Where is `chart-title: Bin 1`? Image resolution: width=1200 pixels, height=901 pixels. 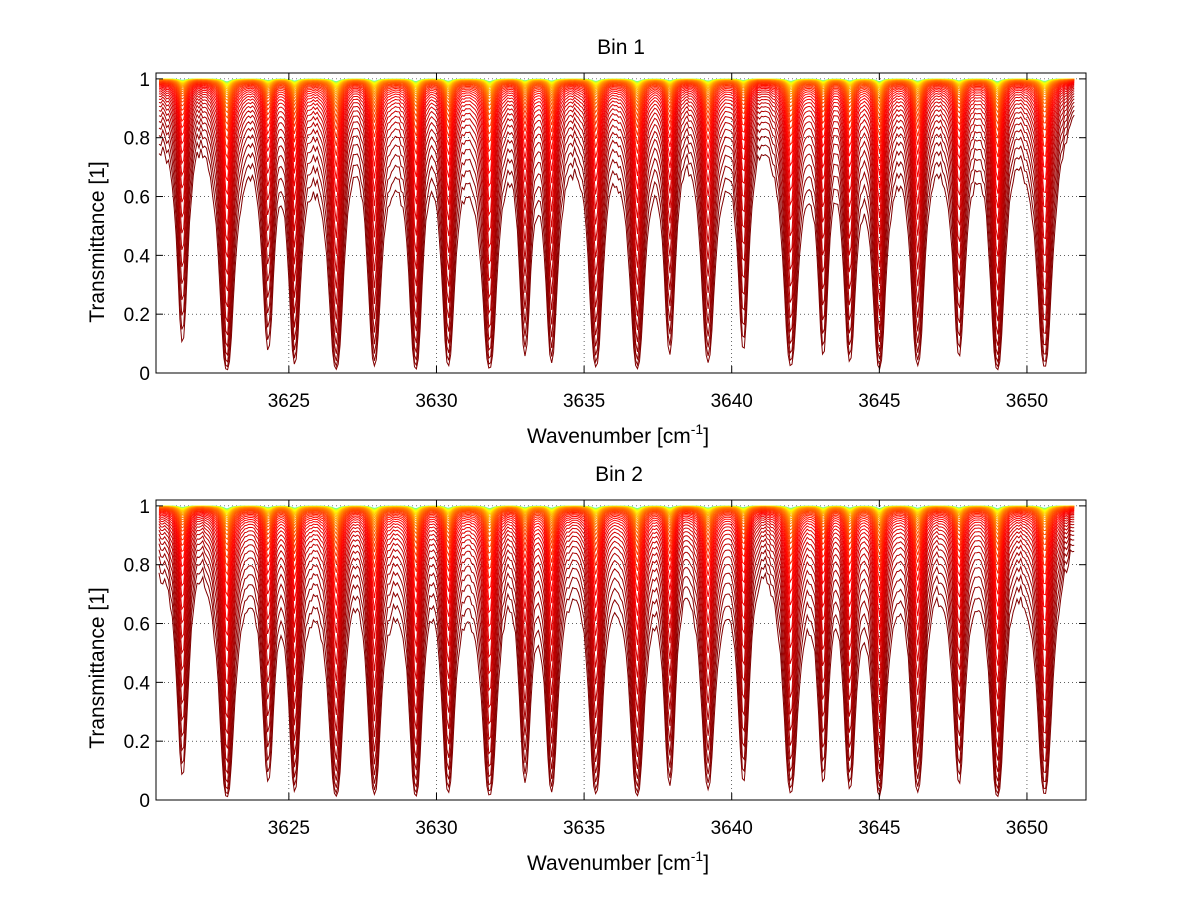 chart-title: Bin 1 is located at coordinates (621, 47).